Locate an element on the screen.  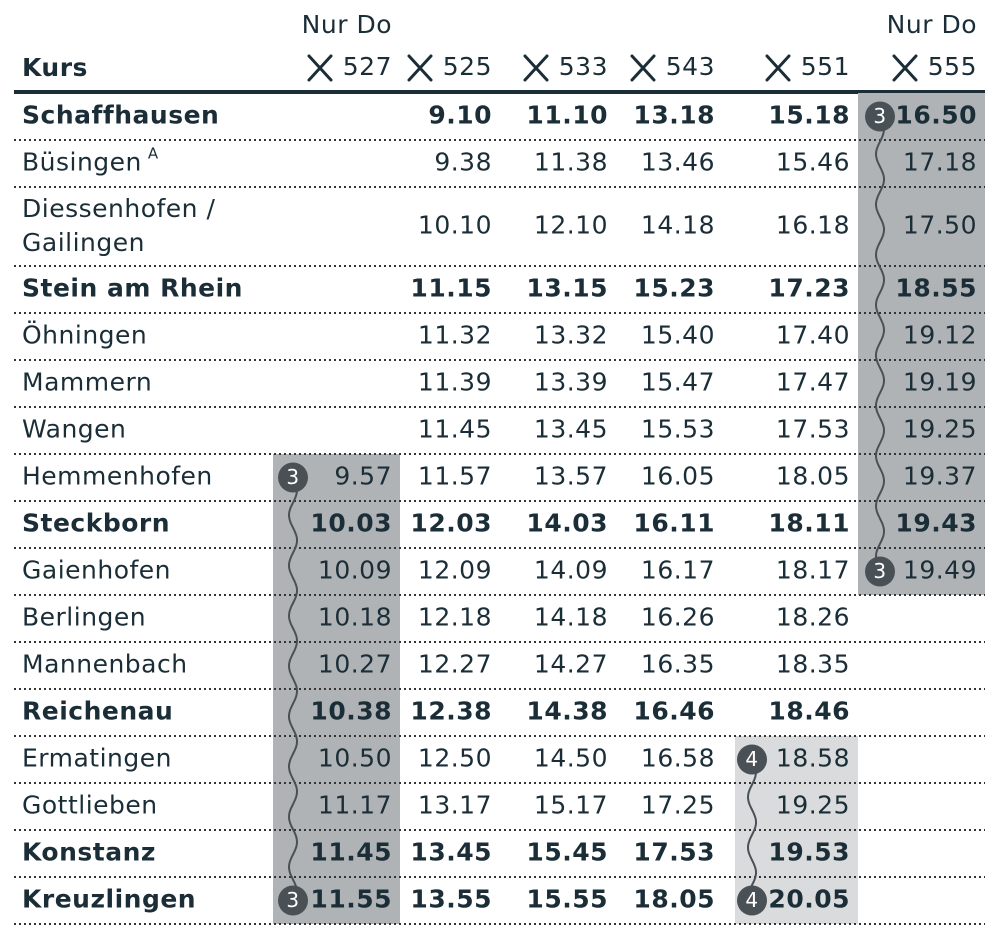
station-name: Konstanz is located at coordinates (89, 852).